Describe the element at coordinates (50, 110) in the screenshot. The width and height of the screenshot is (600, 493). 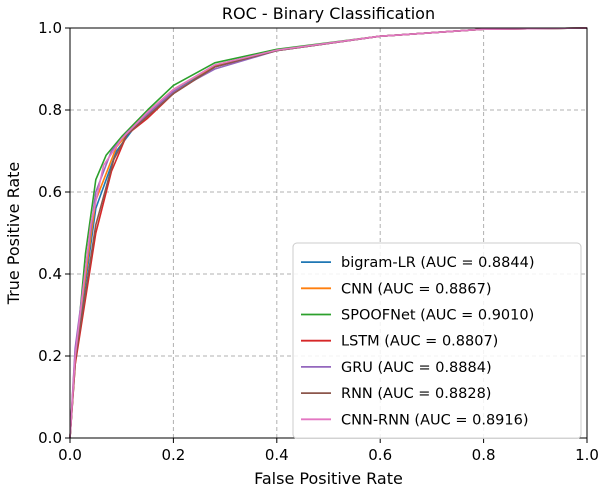
I see `y-tick-label: 0.8` at that location.